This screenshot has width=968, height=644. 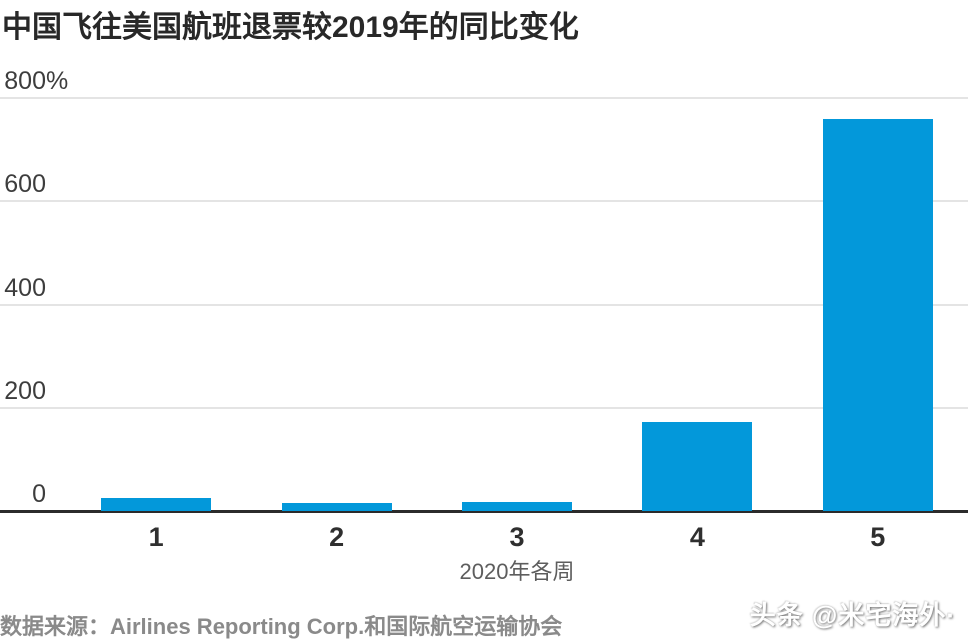 I want to click on y-tick-label-800: 800%, so click(x=36, y=81).